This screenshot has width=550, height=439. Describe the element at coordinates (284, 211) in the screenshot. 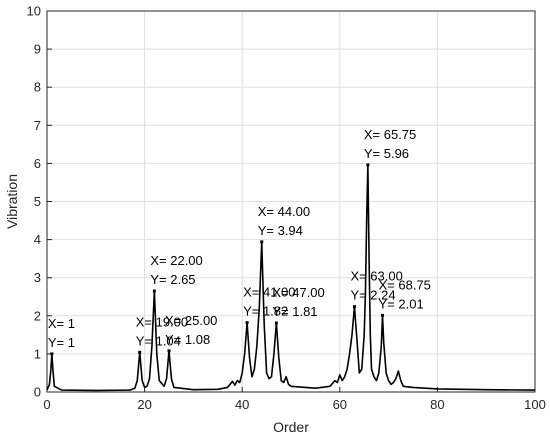

I see `datatip-x-label: X= 44.00` at that location.